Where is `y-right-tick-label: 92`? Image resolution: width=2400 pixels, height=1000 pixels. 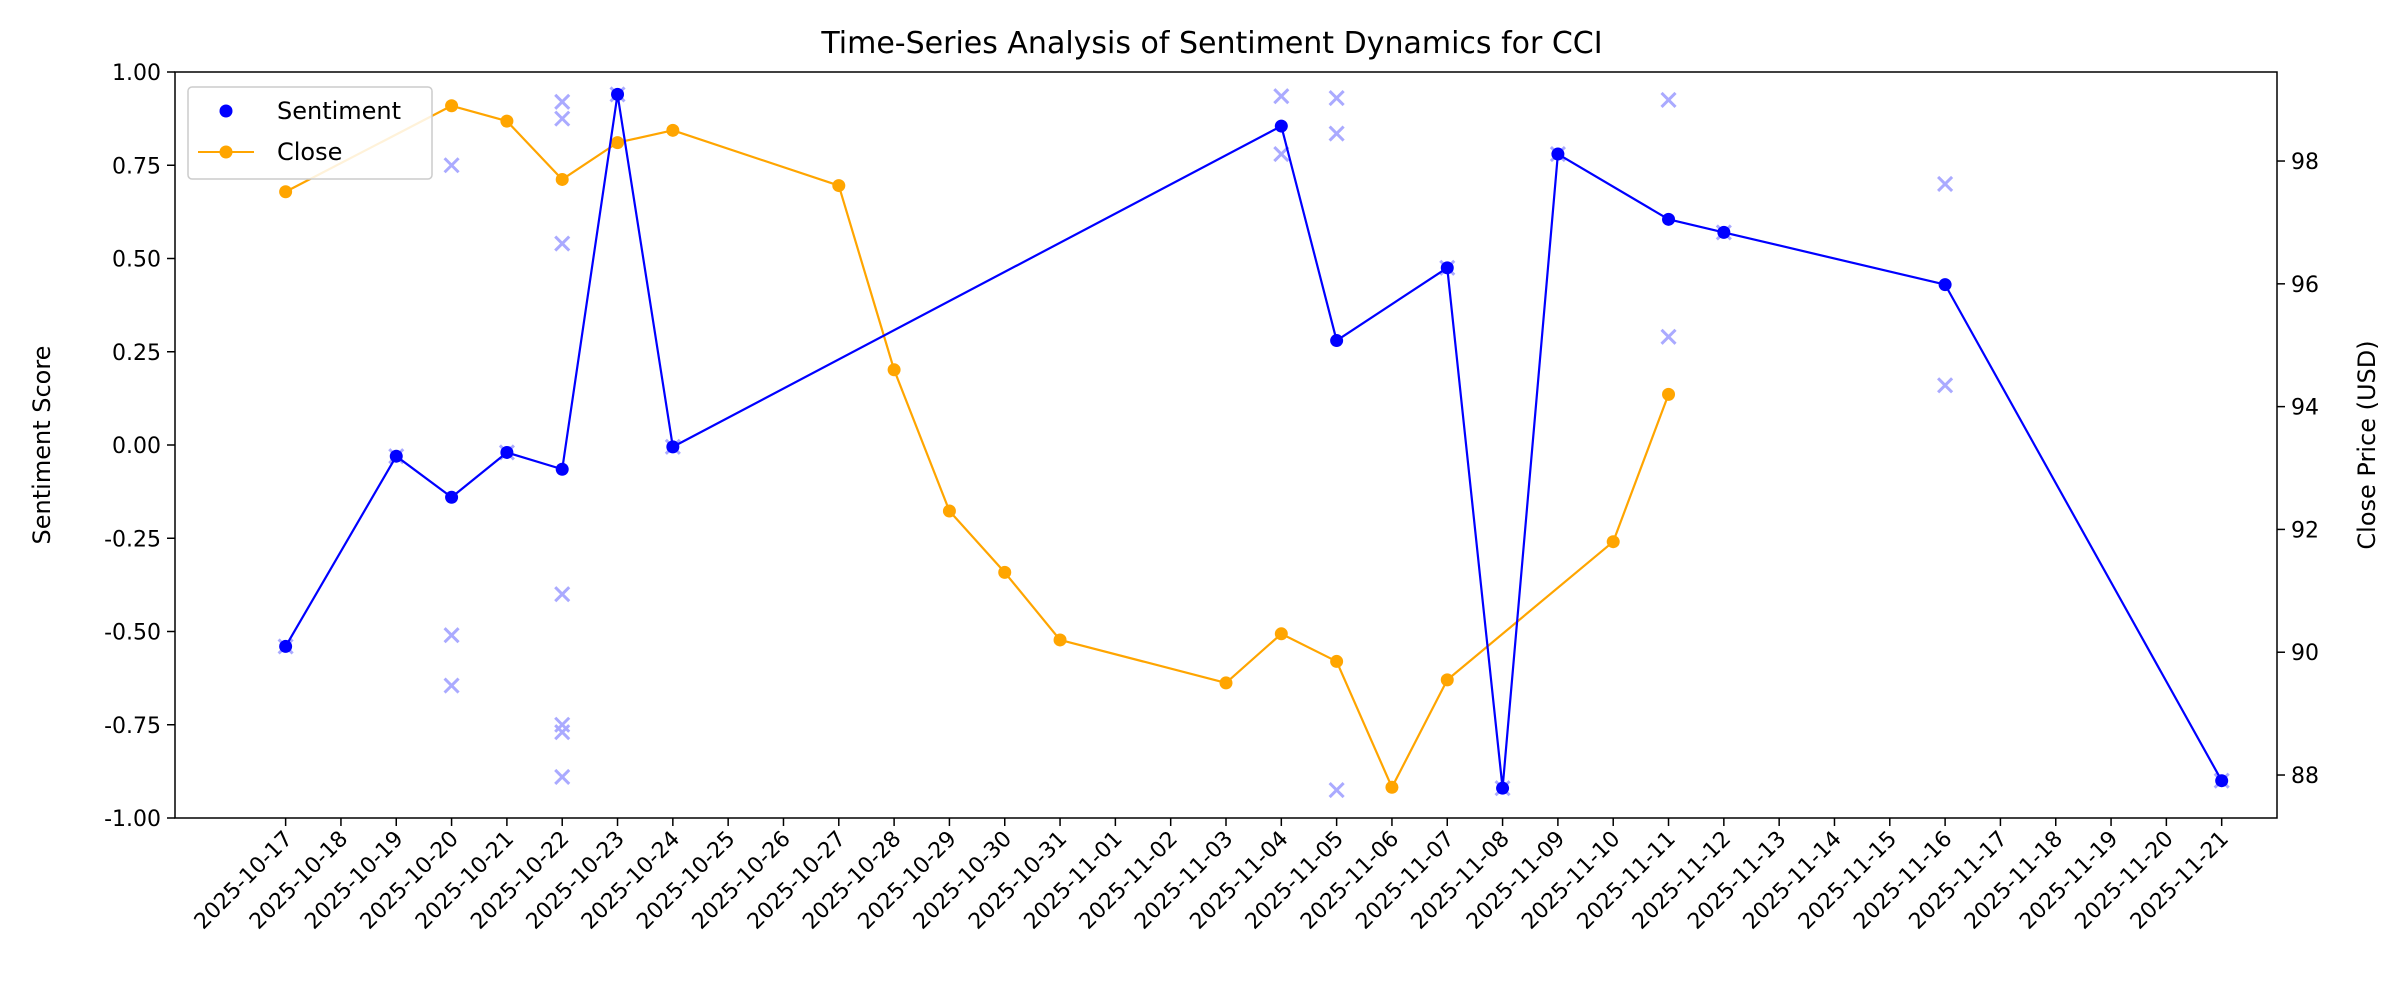 y-right-tick-label: 92 is located at coordinates (2305, 530).